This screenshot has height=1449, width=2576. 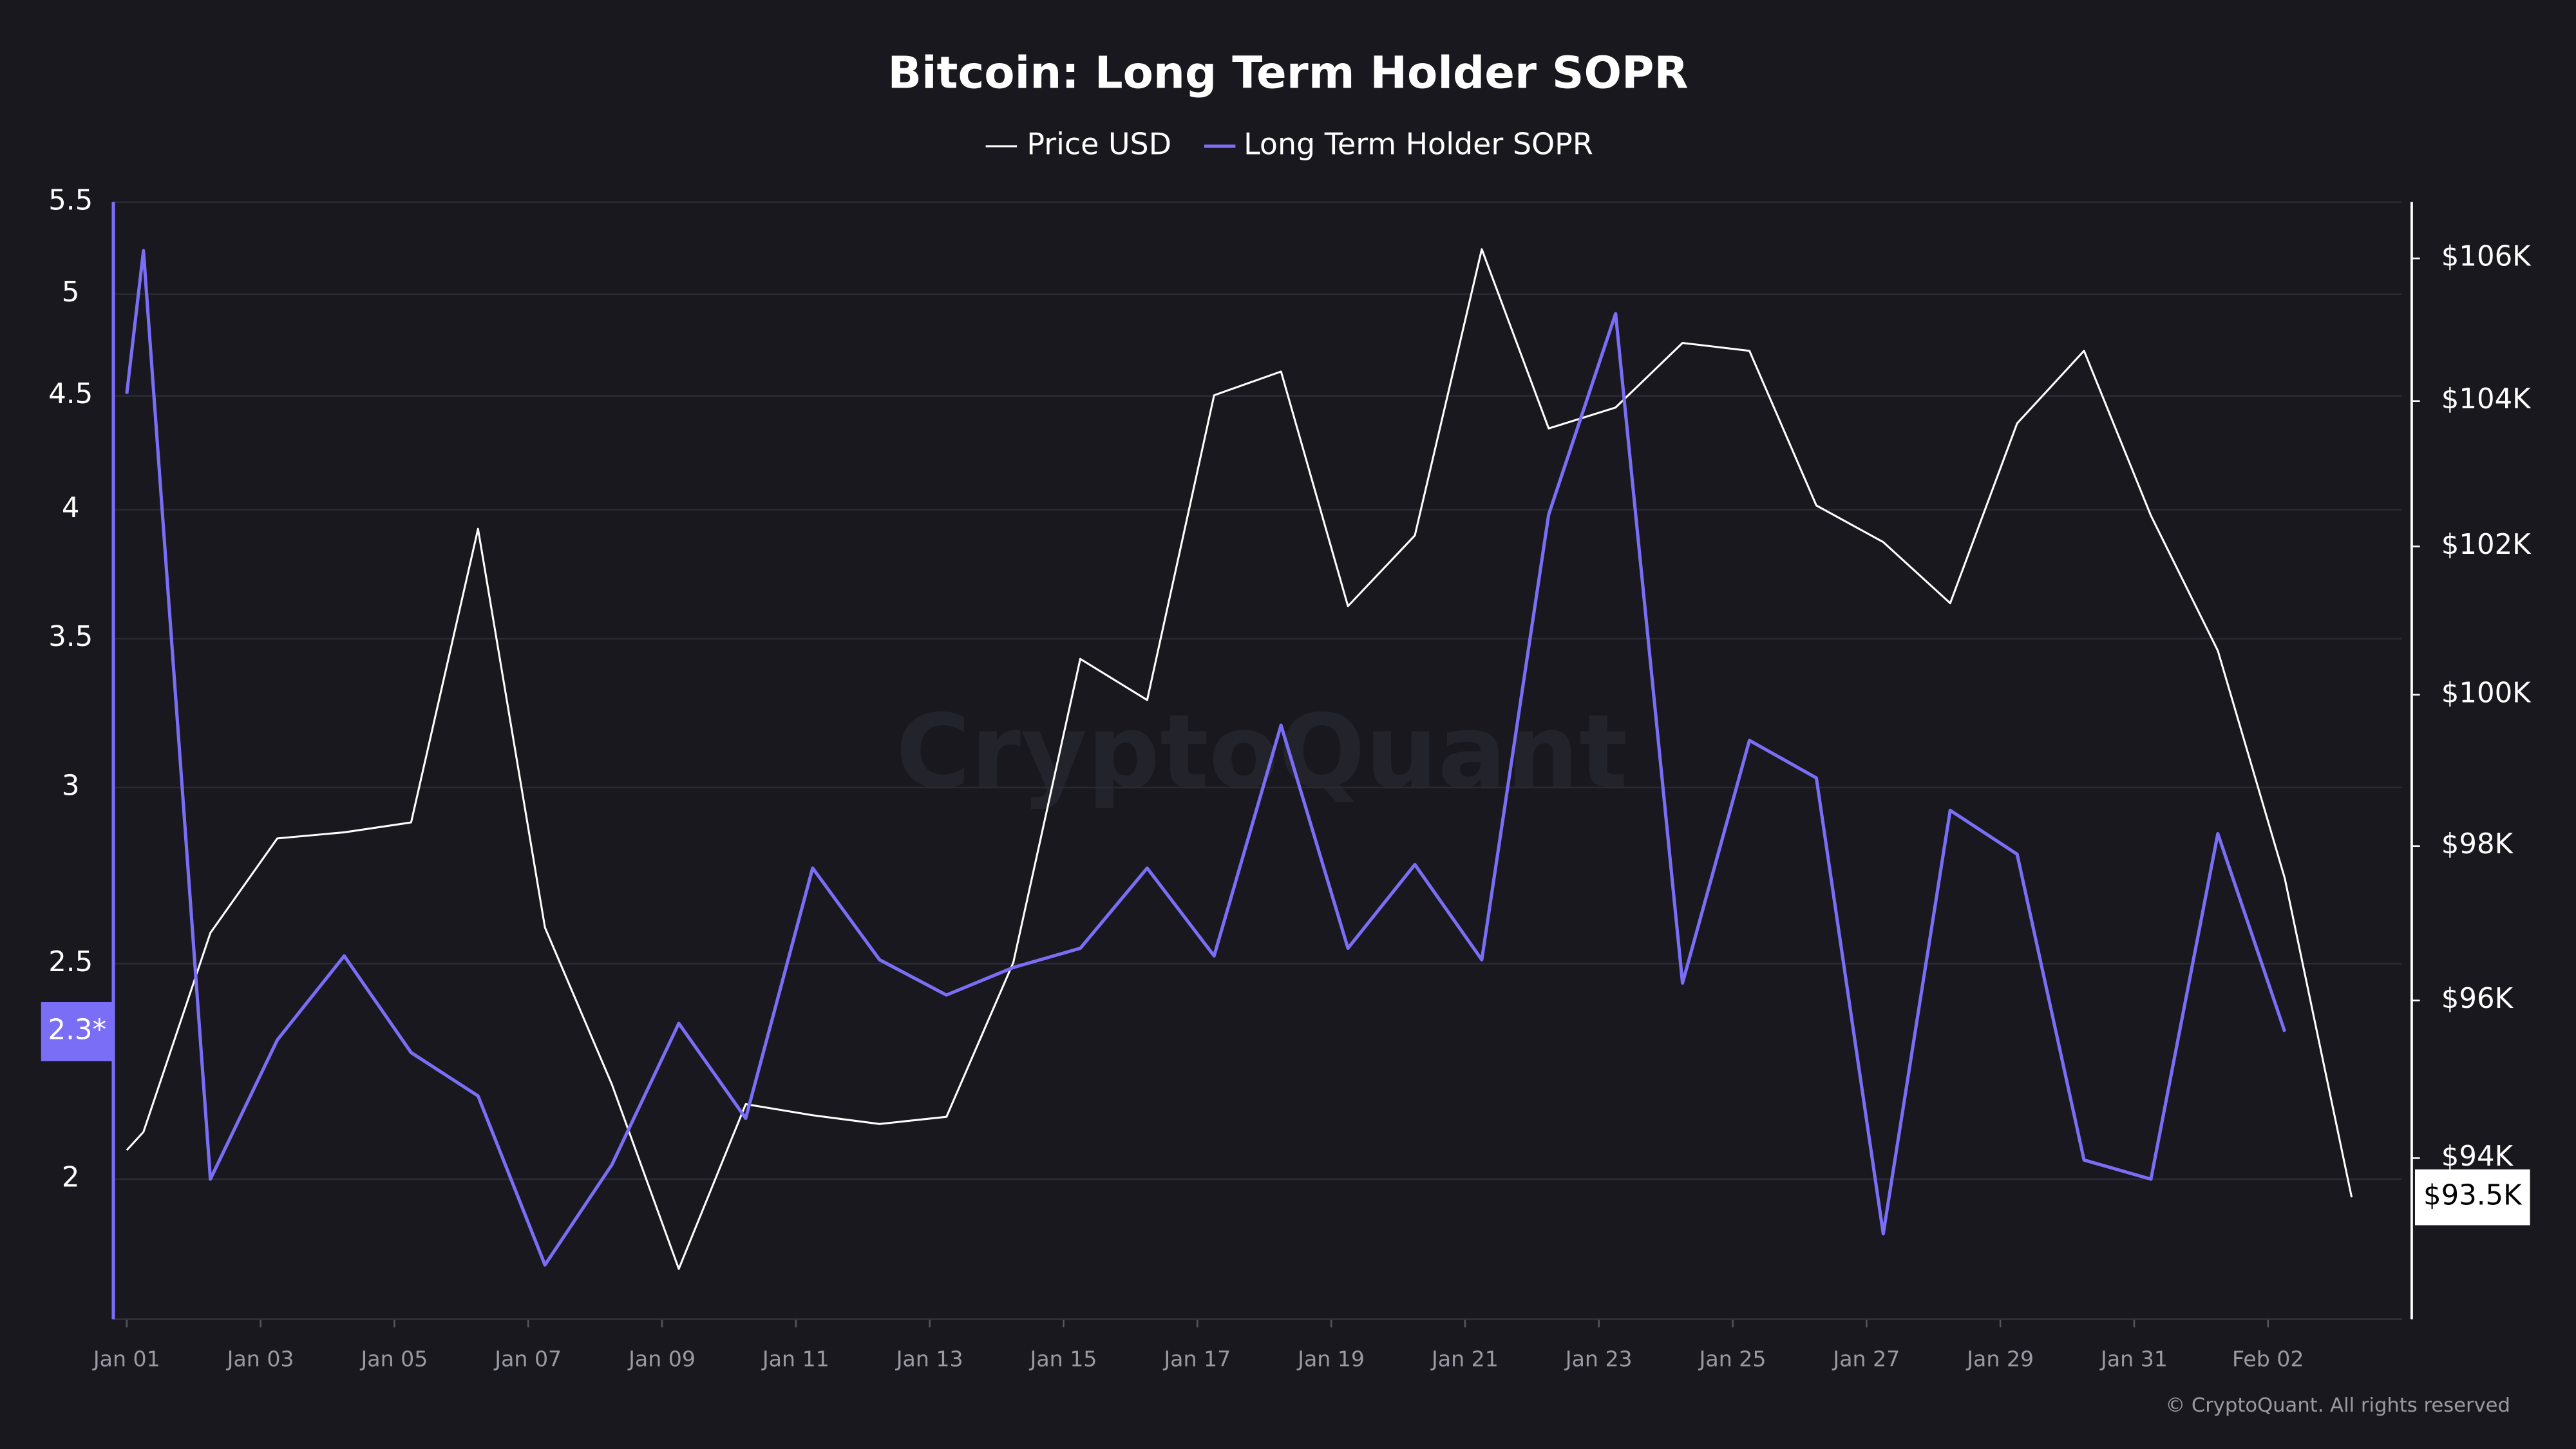 I want to click on x-tick-label: Jan 01, so click(x=126, y=1359).